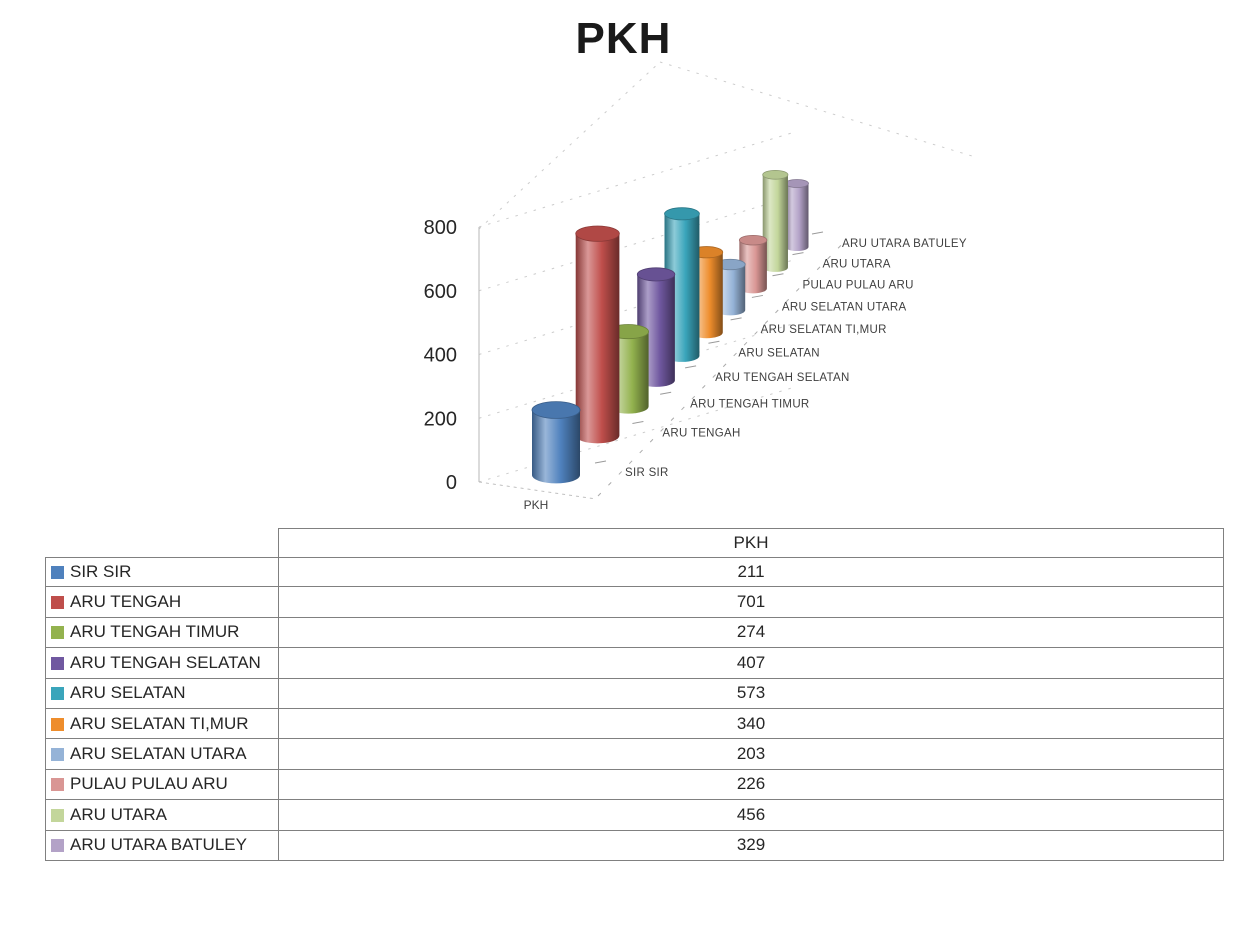 This screenshot has height=945, width=1247. Describe the element at coordinates (57, 815) in the screenshot. I see `legend-swatch-aru-utara` at that location.